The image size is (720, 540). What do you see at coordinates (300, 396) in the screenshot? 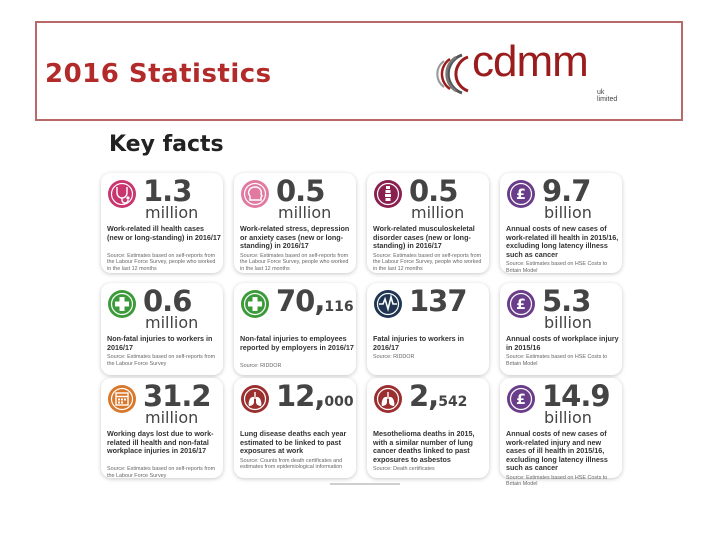
I see `stat-value-main: 12,` at bounding box center [300, 396].